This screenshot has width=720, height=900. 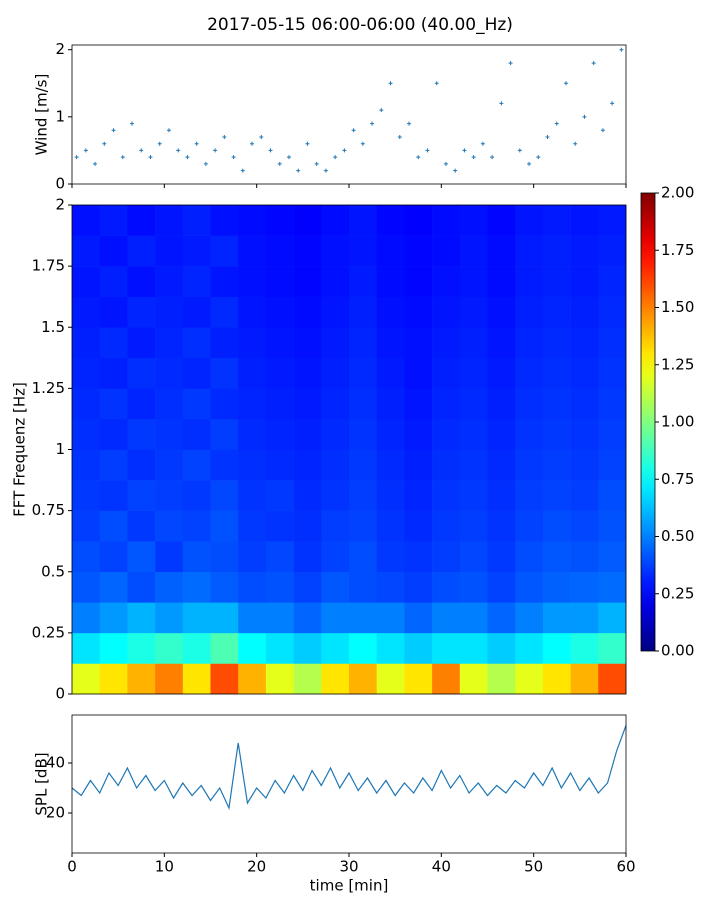 What do you see at coordinates (441, 867) in the screenshot?
I see `x-tick-label: 40` at bounding box center [441, 867].